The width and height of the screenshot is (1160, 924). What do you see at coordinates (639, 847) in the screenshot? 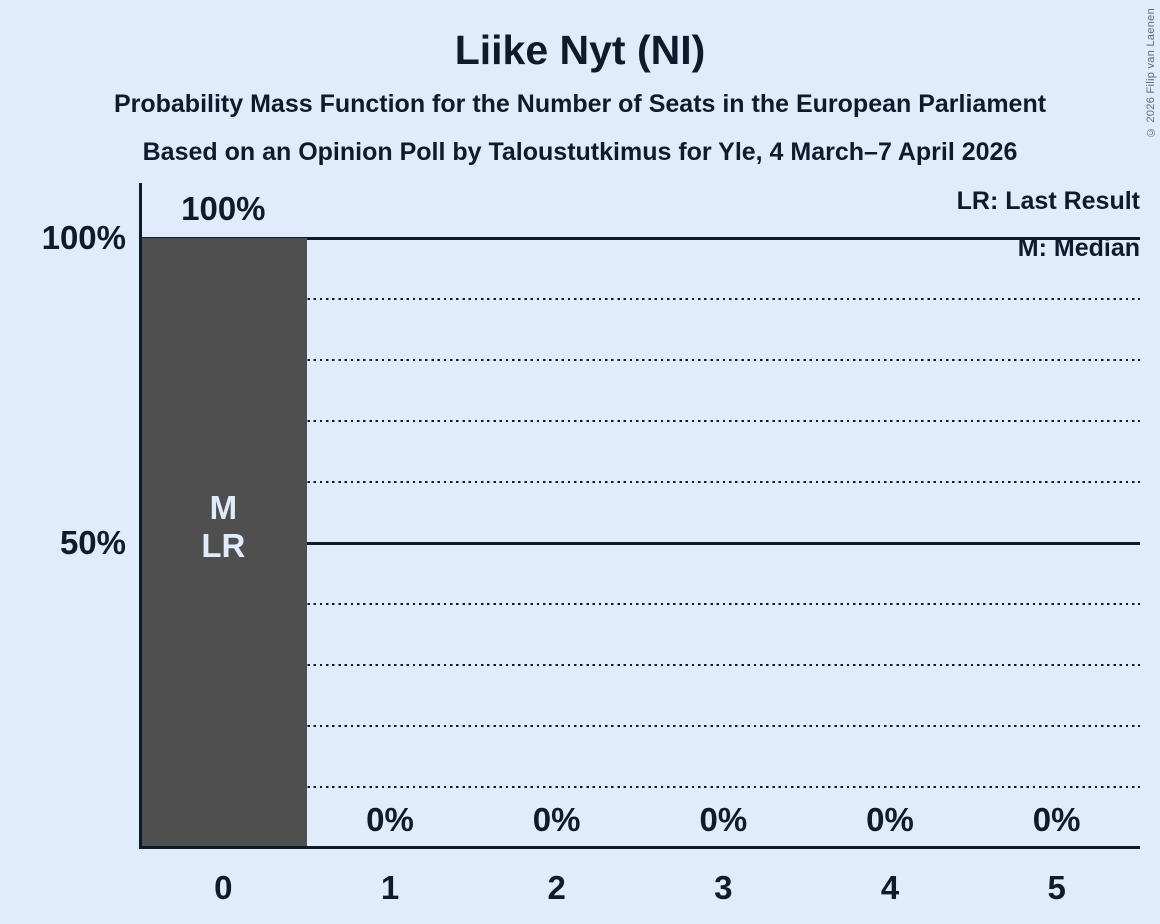
I see `x-axis-line` at bounding box center [639, 847].